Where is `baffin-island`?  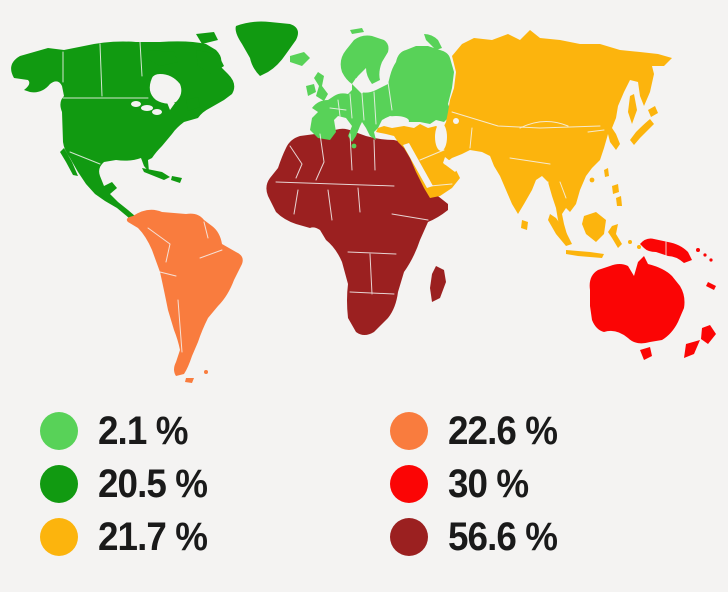 baffin-island is located at coordinates (210, 62).